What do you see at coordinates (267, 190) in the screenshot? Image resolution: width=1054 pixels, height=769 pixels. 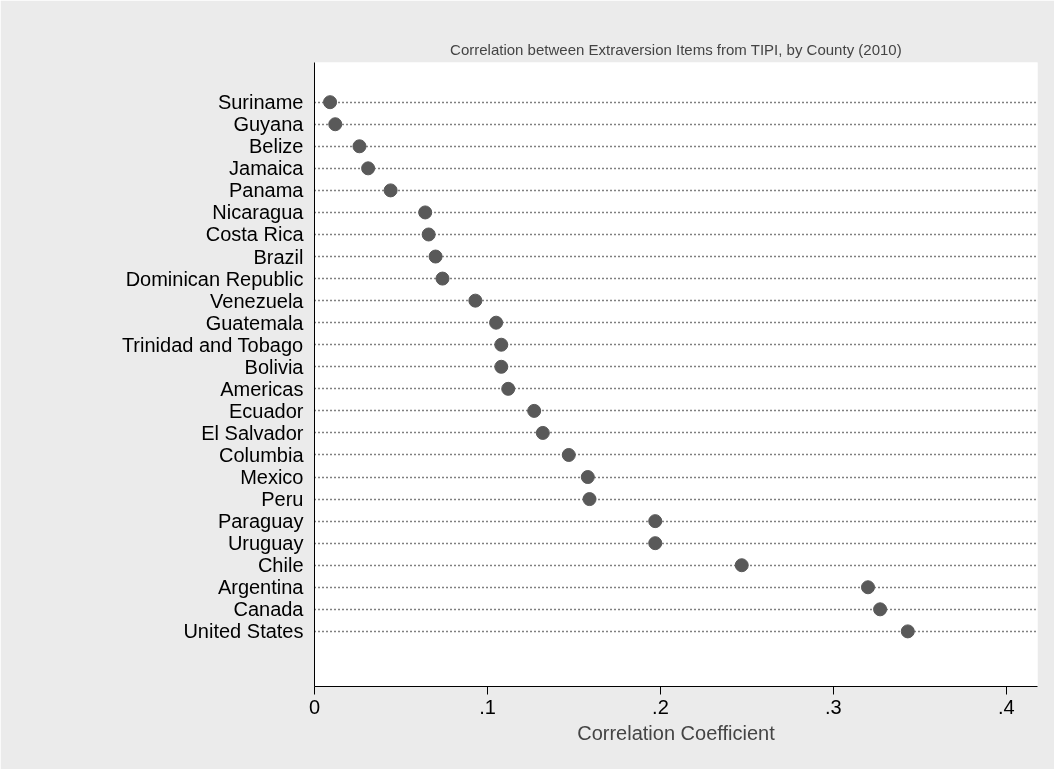 I see `y-tick-label: Panama` at bounding box center [267, 190].